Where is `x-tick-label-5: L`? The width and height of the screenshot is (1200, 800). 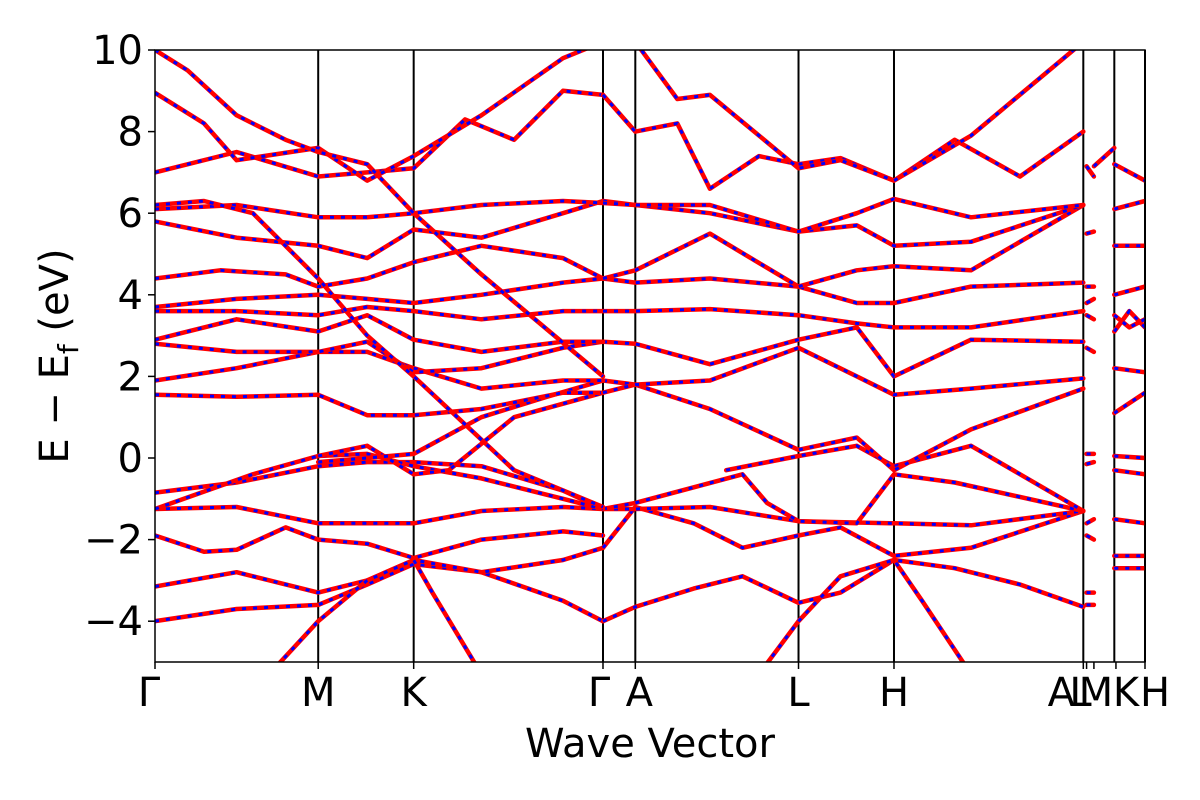 x-tick-label-5: L is located at coordinates (798, 693).